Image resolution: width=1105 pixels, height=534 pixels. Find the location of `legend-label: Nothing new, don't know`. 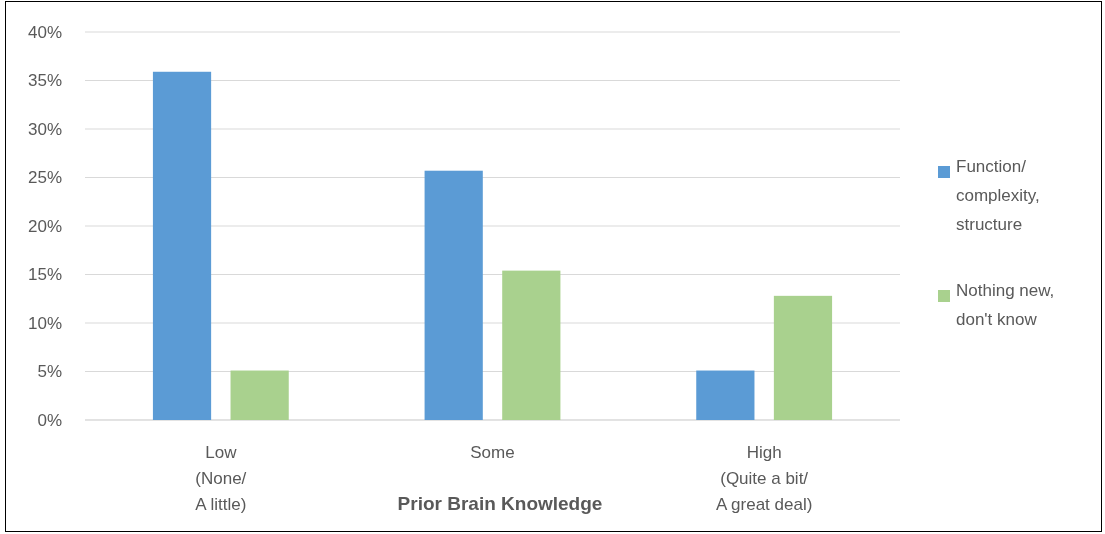

legend-label: Nothing new, don't know is located at coordinates (1005, 305).